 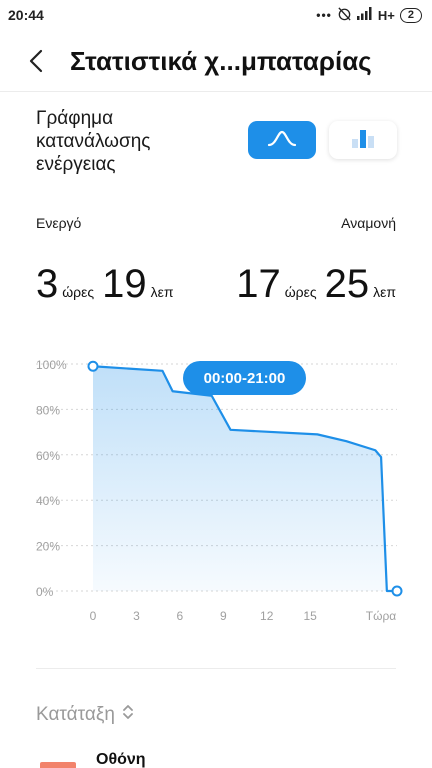 What do you see at coordinates (136, 616) in the screenshot?
I see `x-tick-label: 3` at bounding box center [136, 616].